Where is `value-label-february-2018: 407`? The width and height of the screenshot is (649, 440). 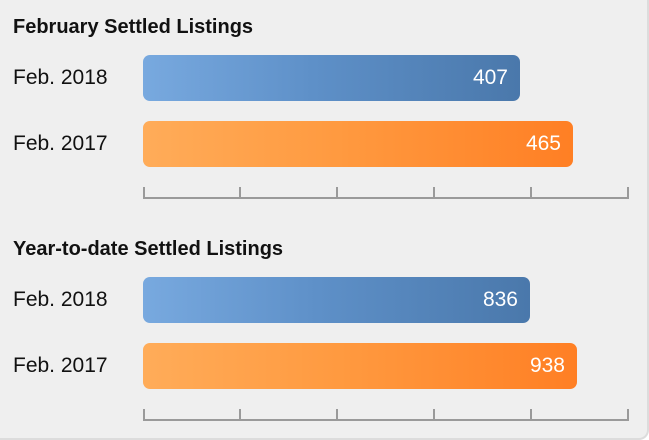
value-label-february-2018: 407 is located at coordinates (490, 77).